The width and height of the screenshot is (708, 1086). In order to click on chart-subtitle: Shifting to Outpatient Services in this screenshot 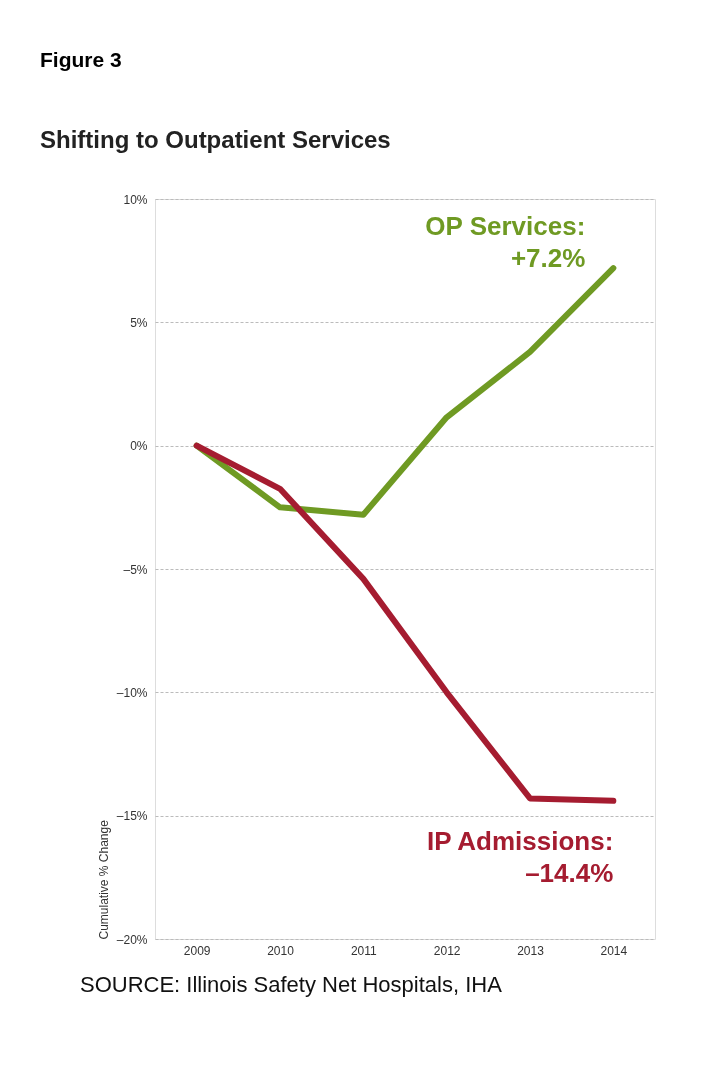, I will do `click(215, 139)`.